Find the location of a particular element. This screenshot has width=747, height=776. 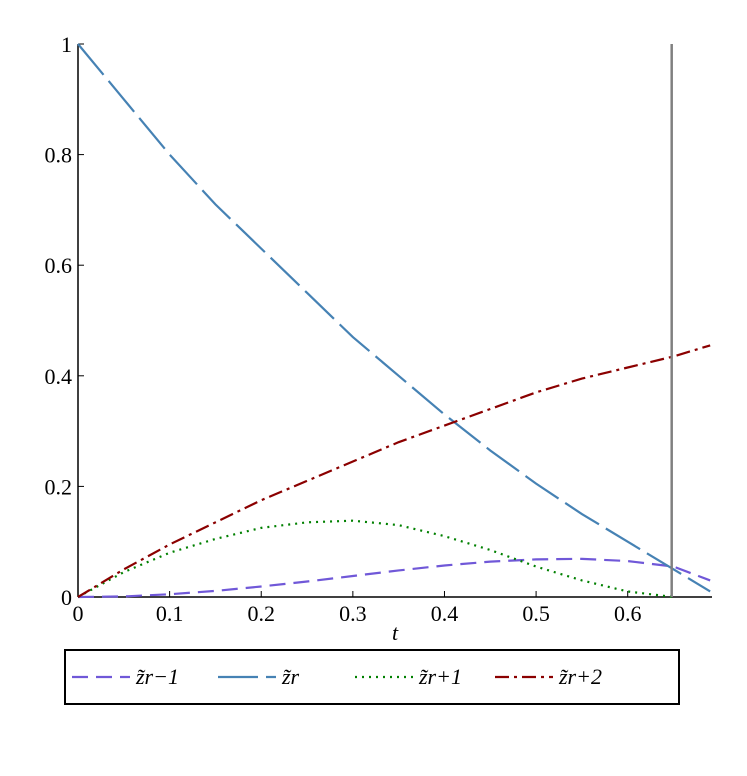

y-tick-label: 0.8 is located at coordinates (59, 155).